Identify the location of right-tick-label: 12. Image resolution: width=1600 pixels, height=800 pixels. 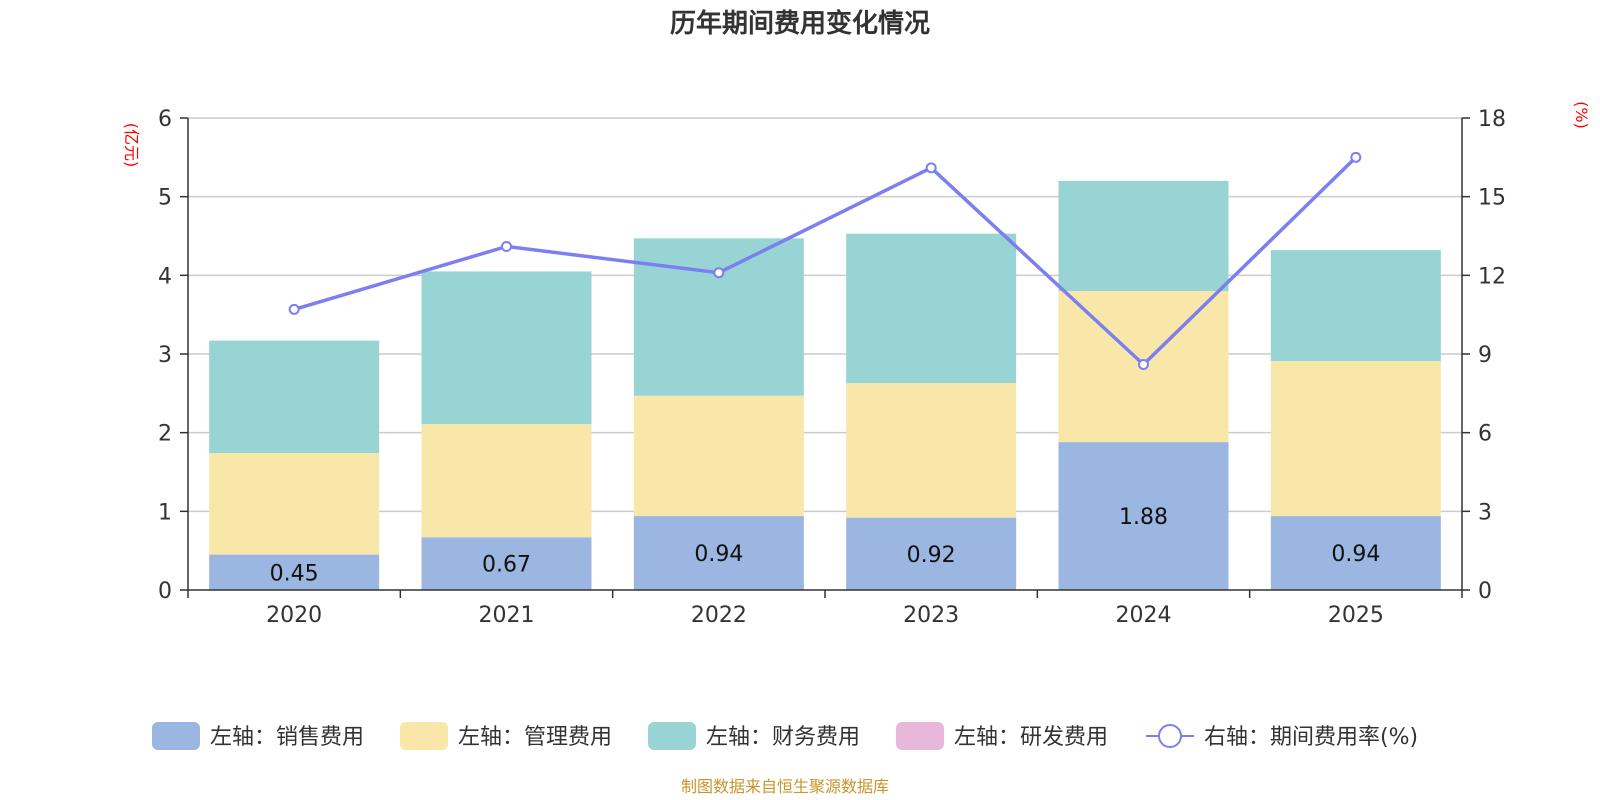
(1492, 276).